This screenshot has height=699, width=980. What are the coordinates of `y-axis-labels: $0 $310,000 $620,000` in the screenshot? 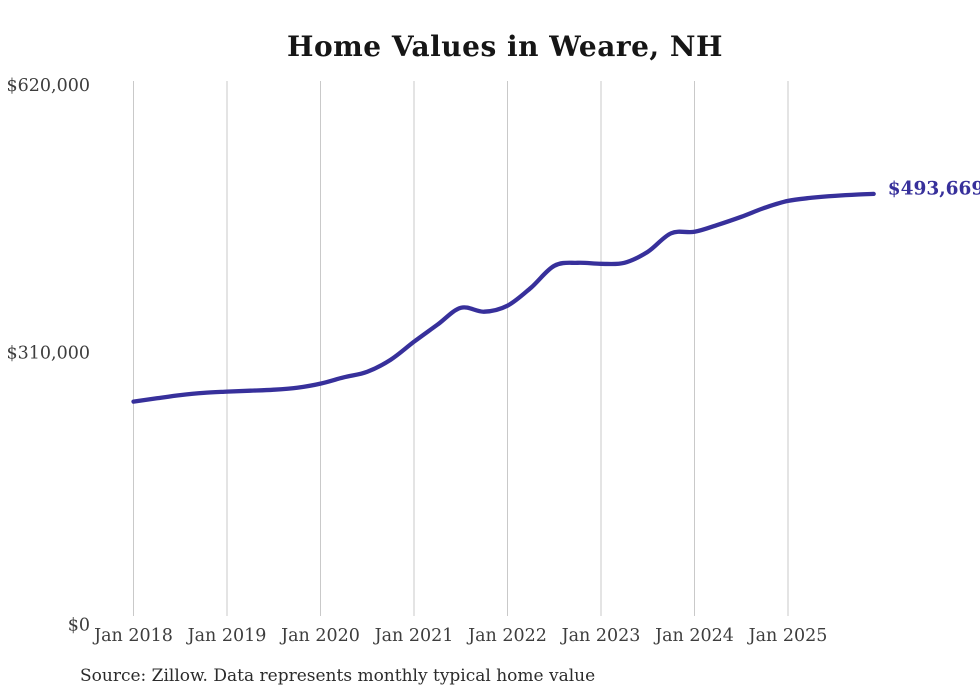 It's located at (48, 356).